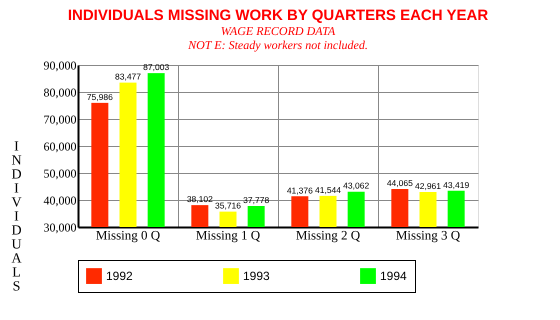  What do you see at coordinates (60, 173) in the screenshot?
I see `y-tick-label: 50,000` at bounding box center [60, 173].